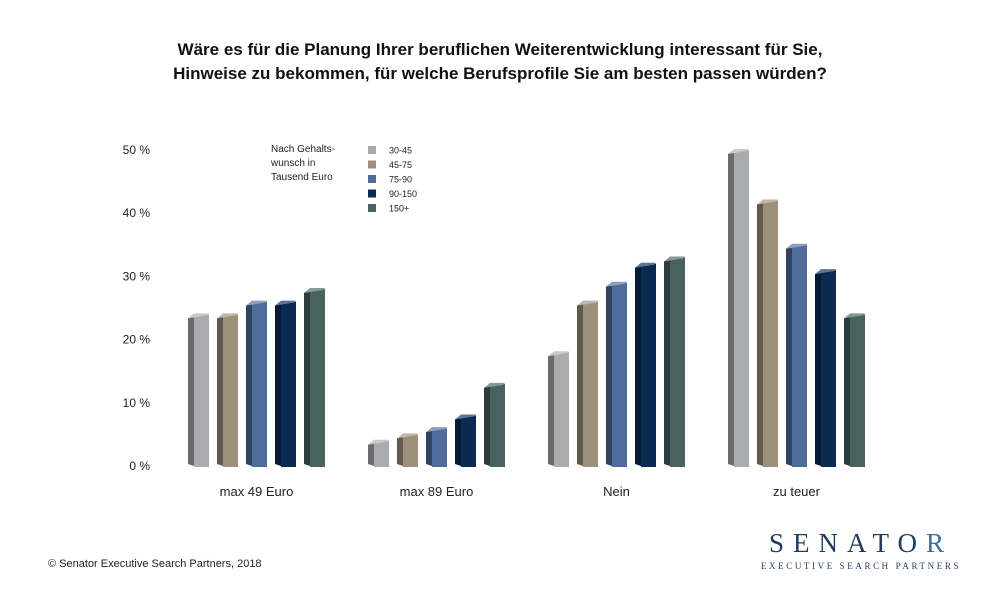 The image size is (1000, 600). Describe the element at coordinates (137, 276) in the screenshot. I see `y-tick-label-3: 30 %` at that location.